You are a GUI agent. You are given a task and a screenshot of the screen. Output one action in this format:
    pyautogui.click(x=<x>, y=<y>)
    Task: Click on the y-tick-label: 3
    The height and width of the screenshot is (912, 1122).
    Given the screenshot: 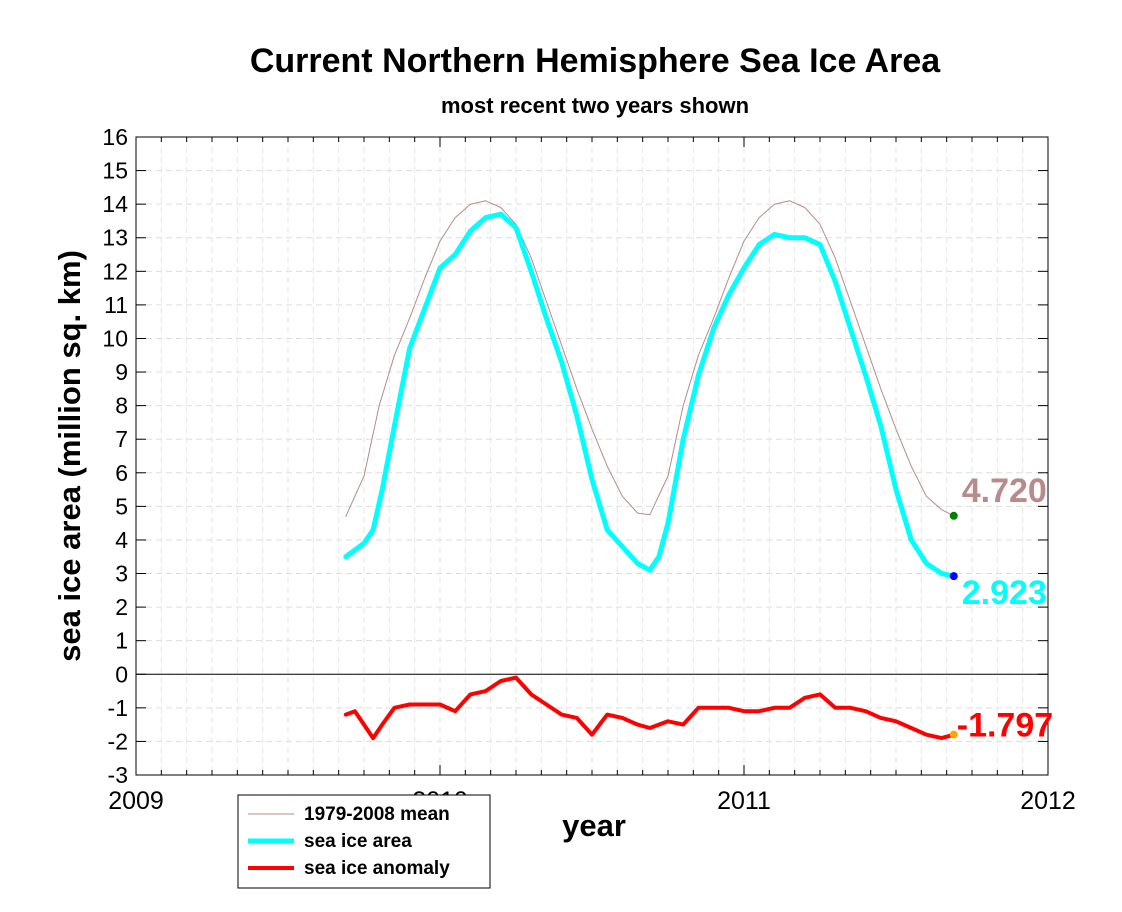 What is the action you would take?
    pyautogui.click(x=121, y=574)
    